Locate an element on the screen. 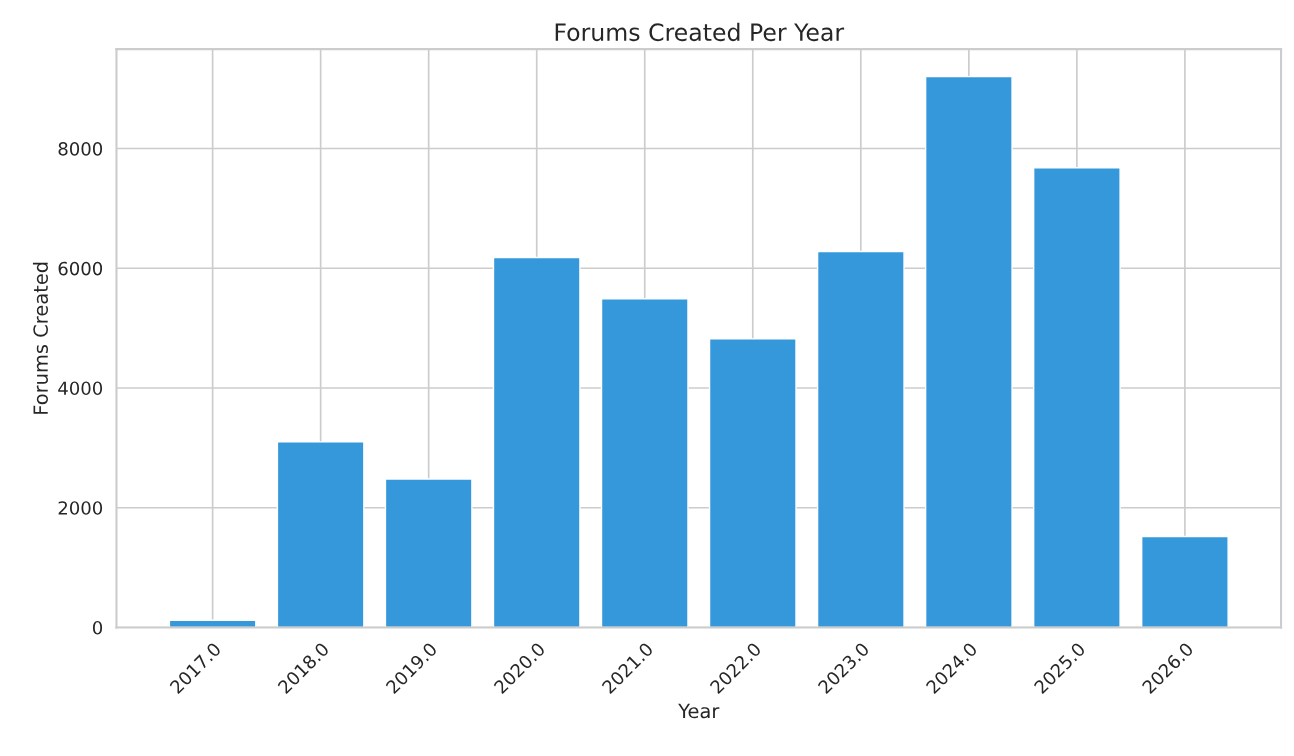 The width and height of the screenshot is (1294, 756). y-tick-label: 6000 is located at coordinates (80, 268).